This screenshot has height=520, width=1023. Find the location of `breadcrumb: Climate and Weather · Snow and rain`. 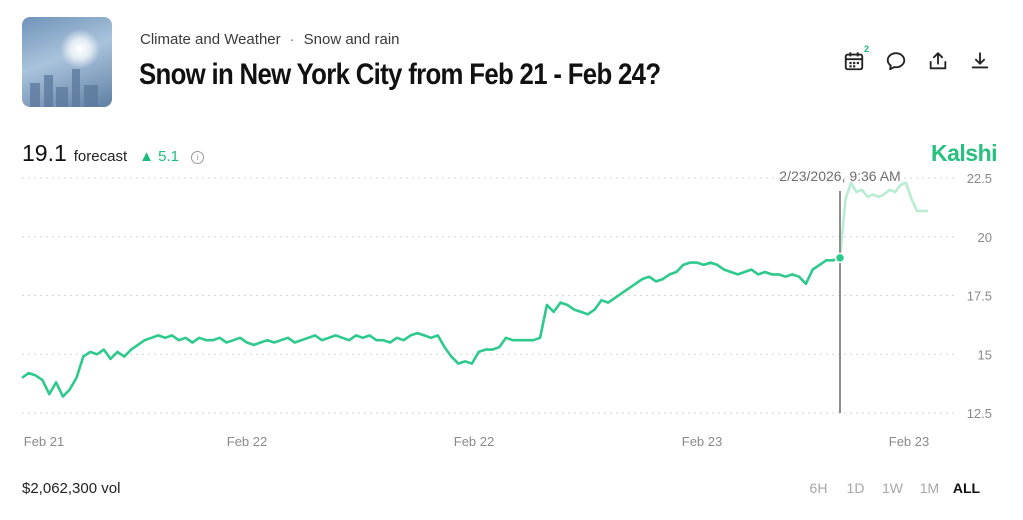

breadcrumb: Climate and Weather · Snow and rain is located at coordinates (270, 39).